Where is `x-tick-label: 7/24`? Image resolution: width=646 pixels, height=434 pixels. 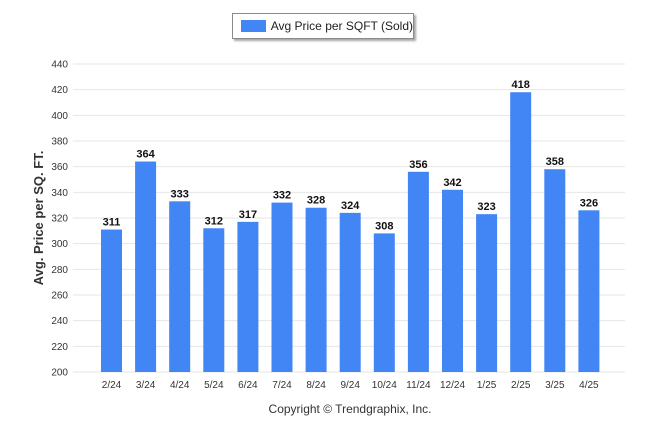
x-tick-label: 7/24 is located at coordinates (282, 385).